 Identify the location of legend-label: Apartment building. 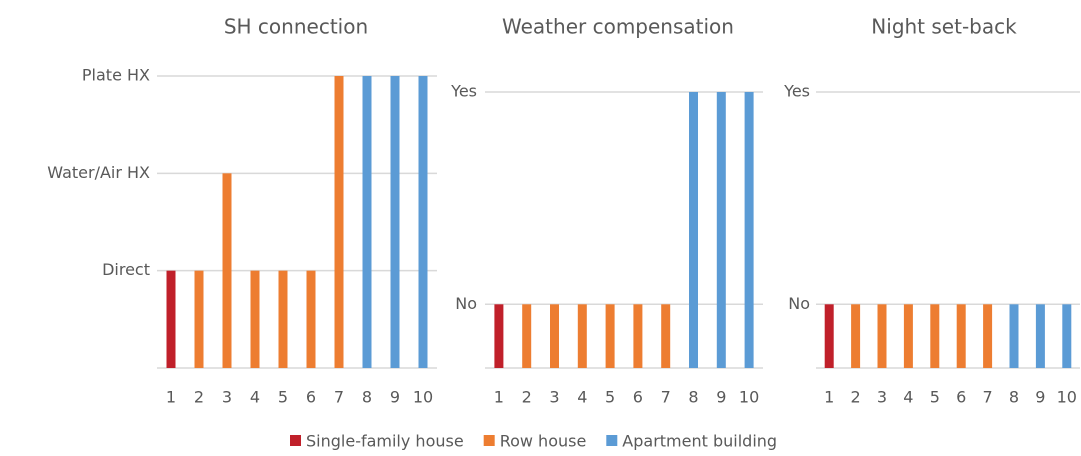
(699, 441).